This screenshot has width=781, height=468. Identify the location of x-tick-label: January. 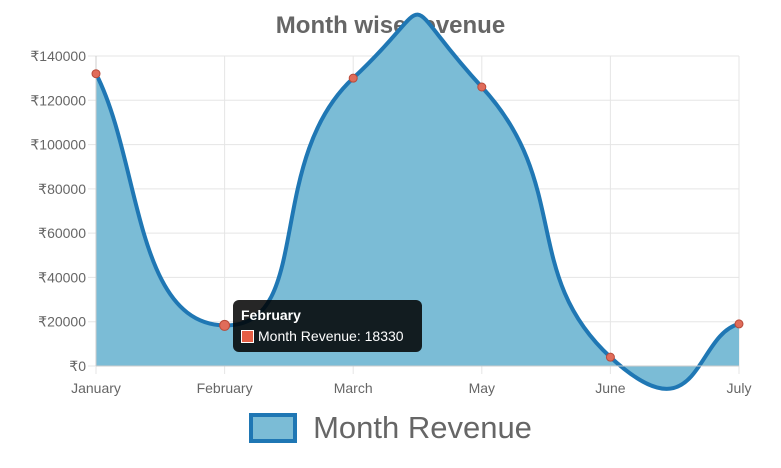
(96, 388).